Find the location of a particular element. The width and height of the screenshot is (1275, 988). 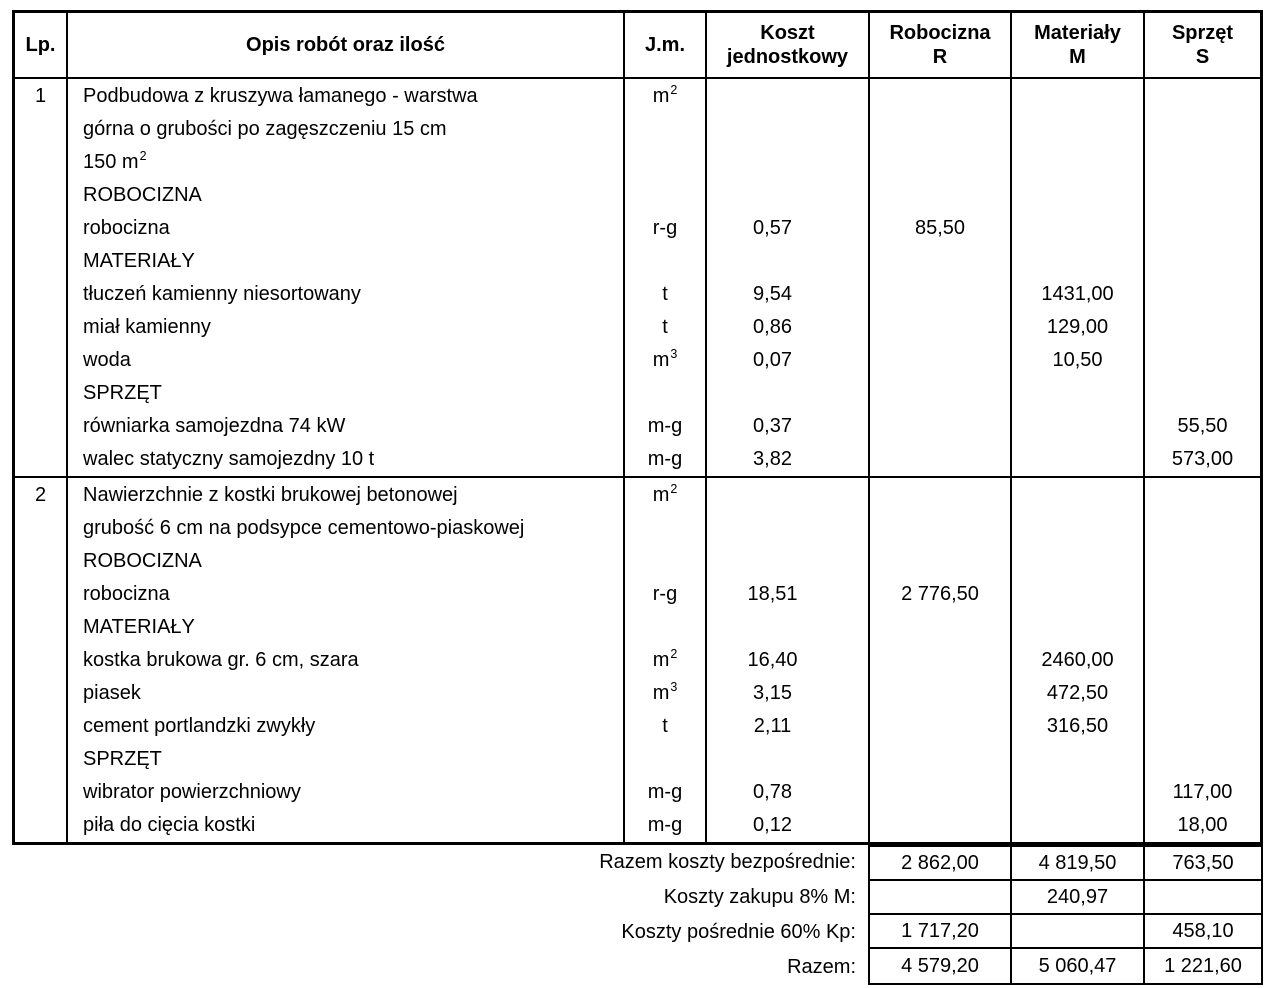

cell-equipment: 18,00 is located at coordinates (1202, 825).